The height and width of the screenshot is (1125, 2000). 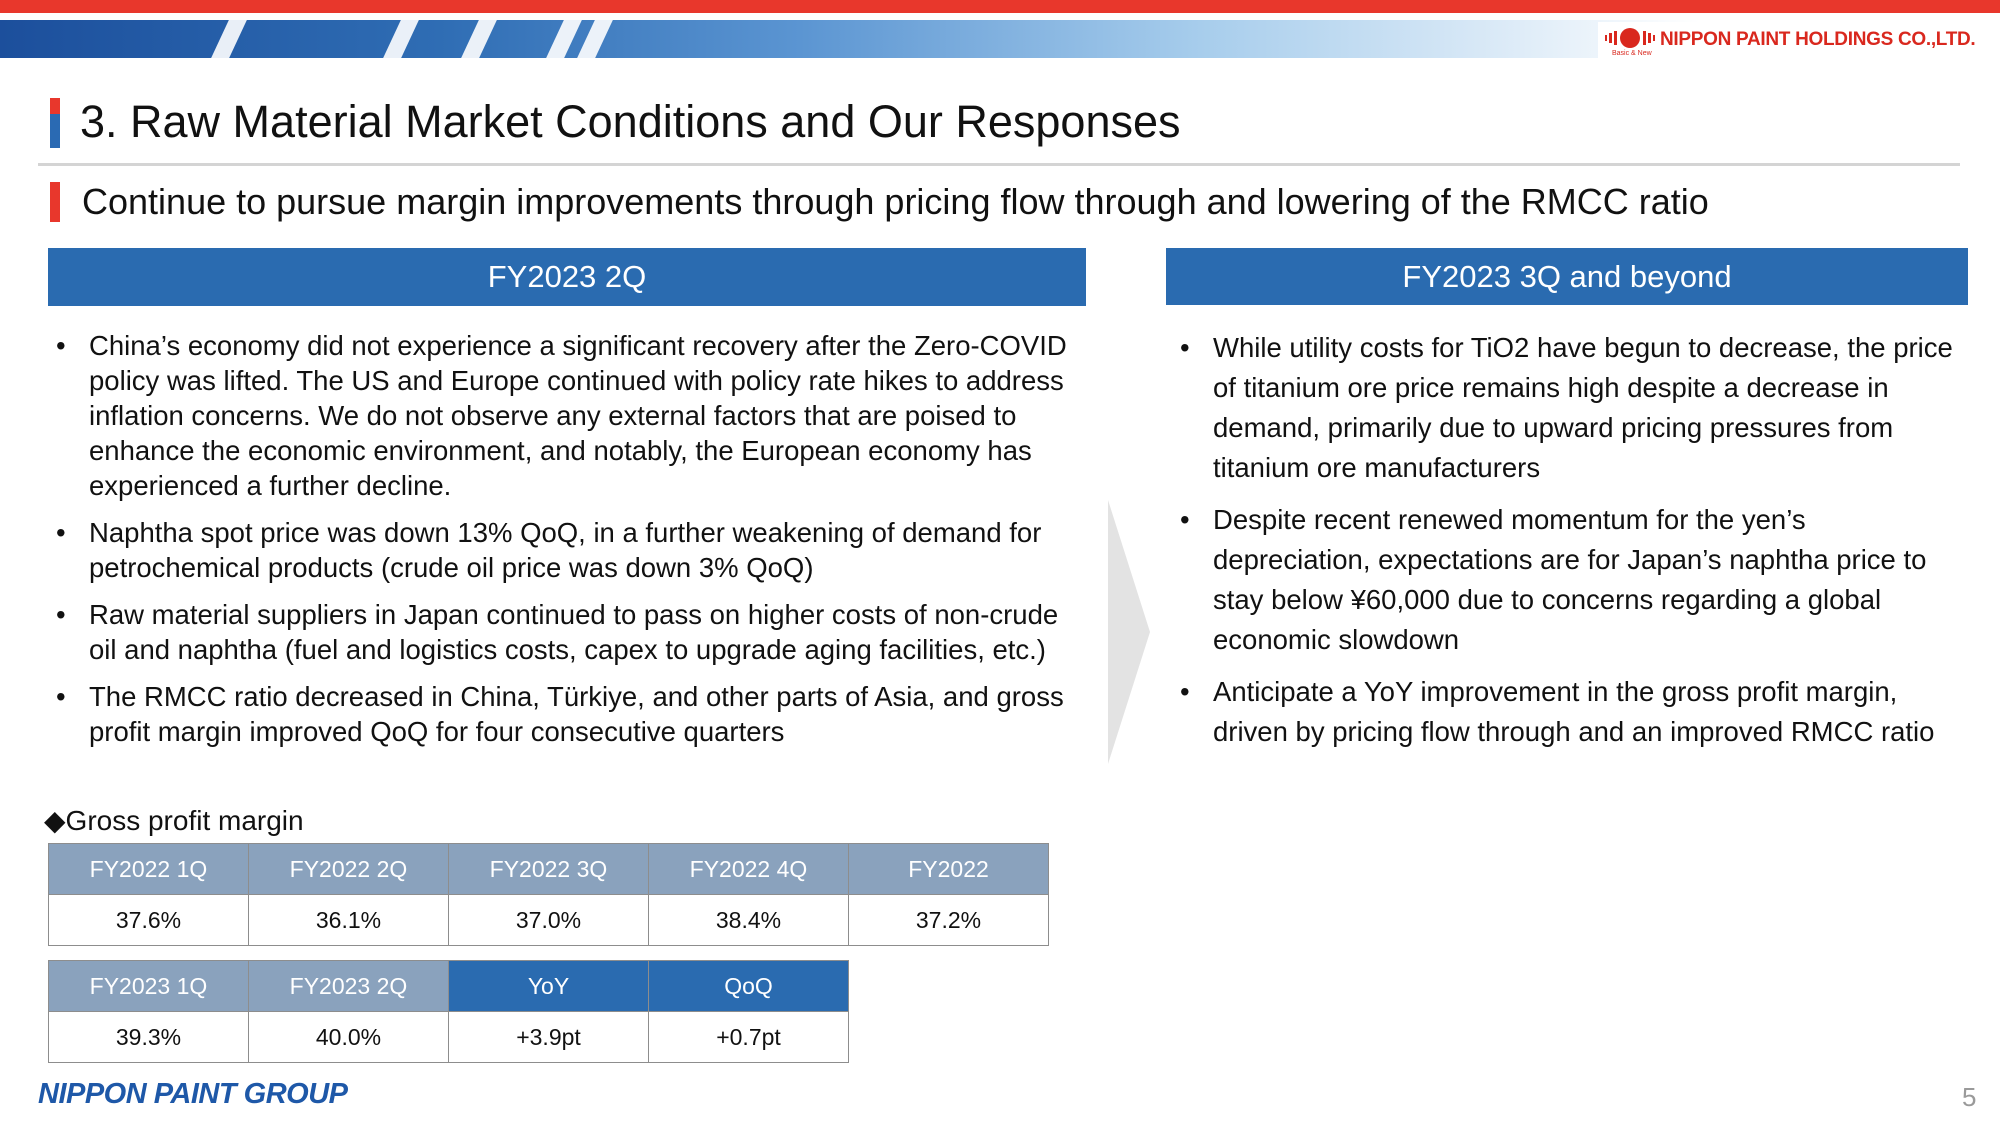 I want to click on title-divider, so click(x=999, y=164).